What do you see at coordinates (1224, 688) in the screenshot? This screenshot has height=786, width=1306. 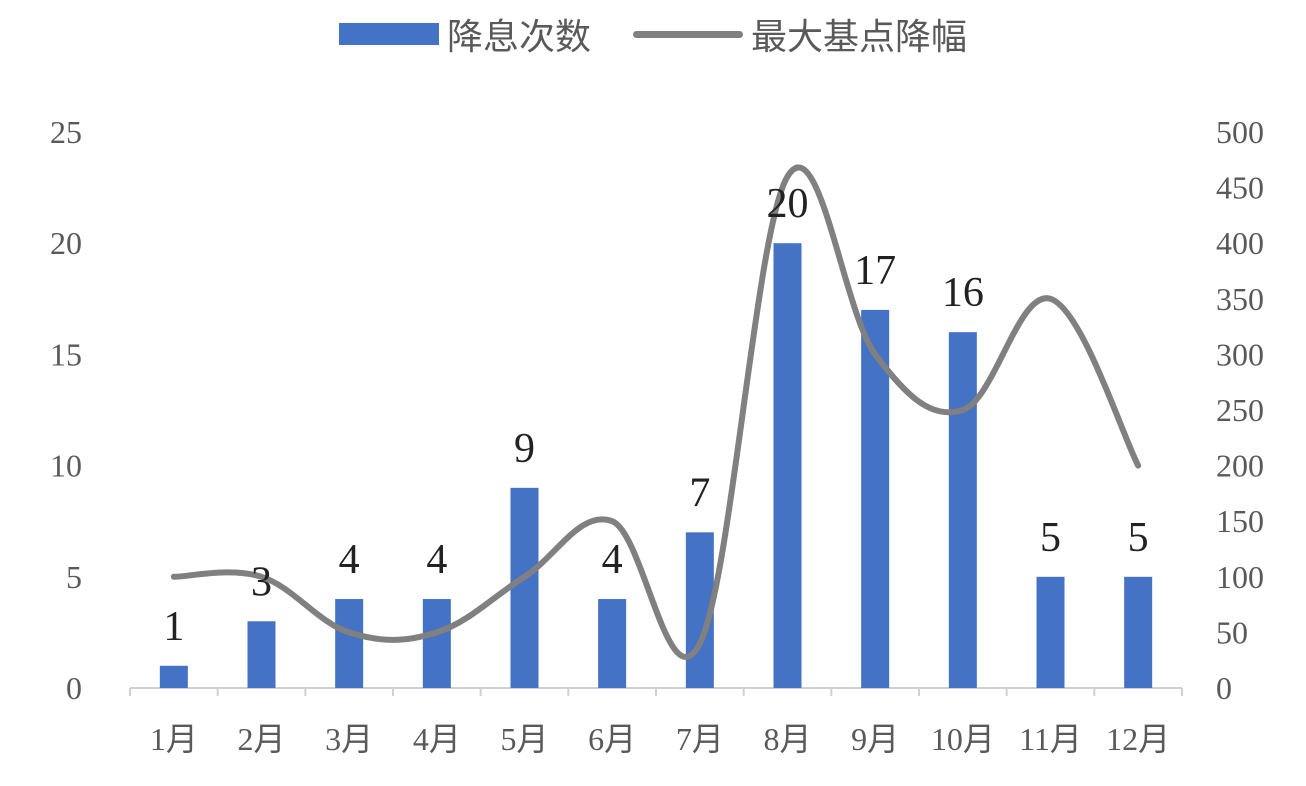 I see `y-right-tick-label: 0` at bounding box center [1224, 688].